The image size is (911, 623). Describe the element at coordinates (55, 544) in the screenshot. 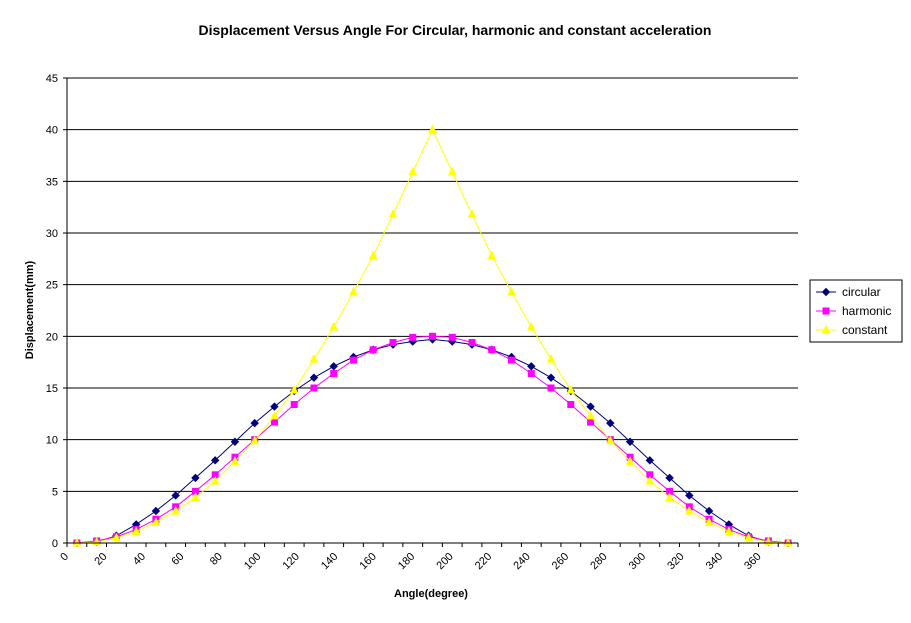

I see `y-tick-label-0: 0` at that location.